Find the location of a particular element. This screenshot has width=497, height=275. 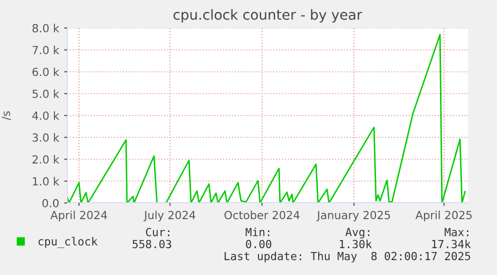

text: 0.00 is located at coordinates (259, 244).